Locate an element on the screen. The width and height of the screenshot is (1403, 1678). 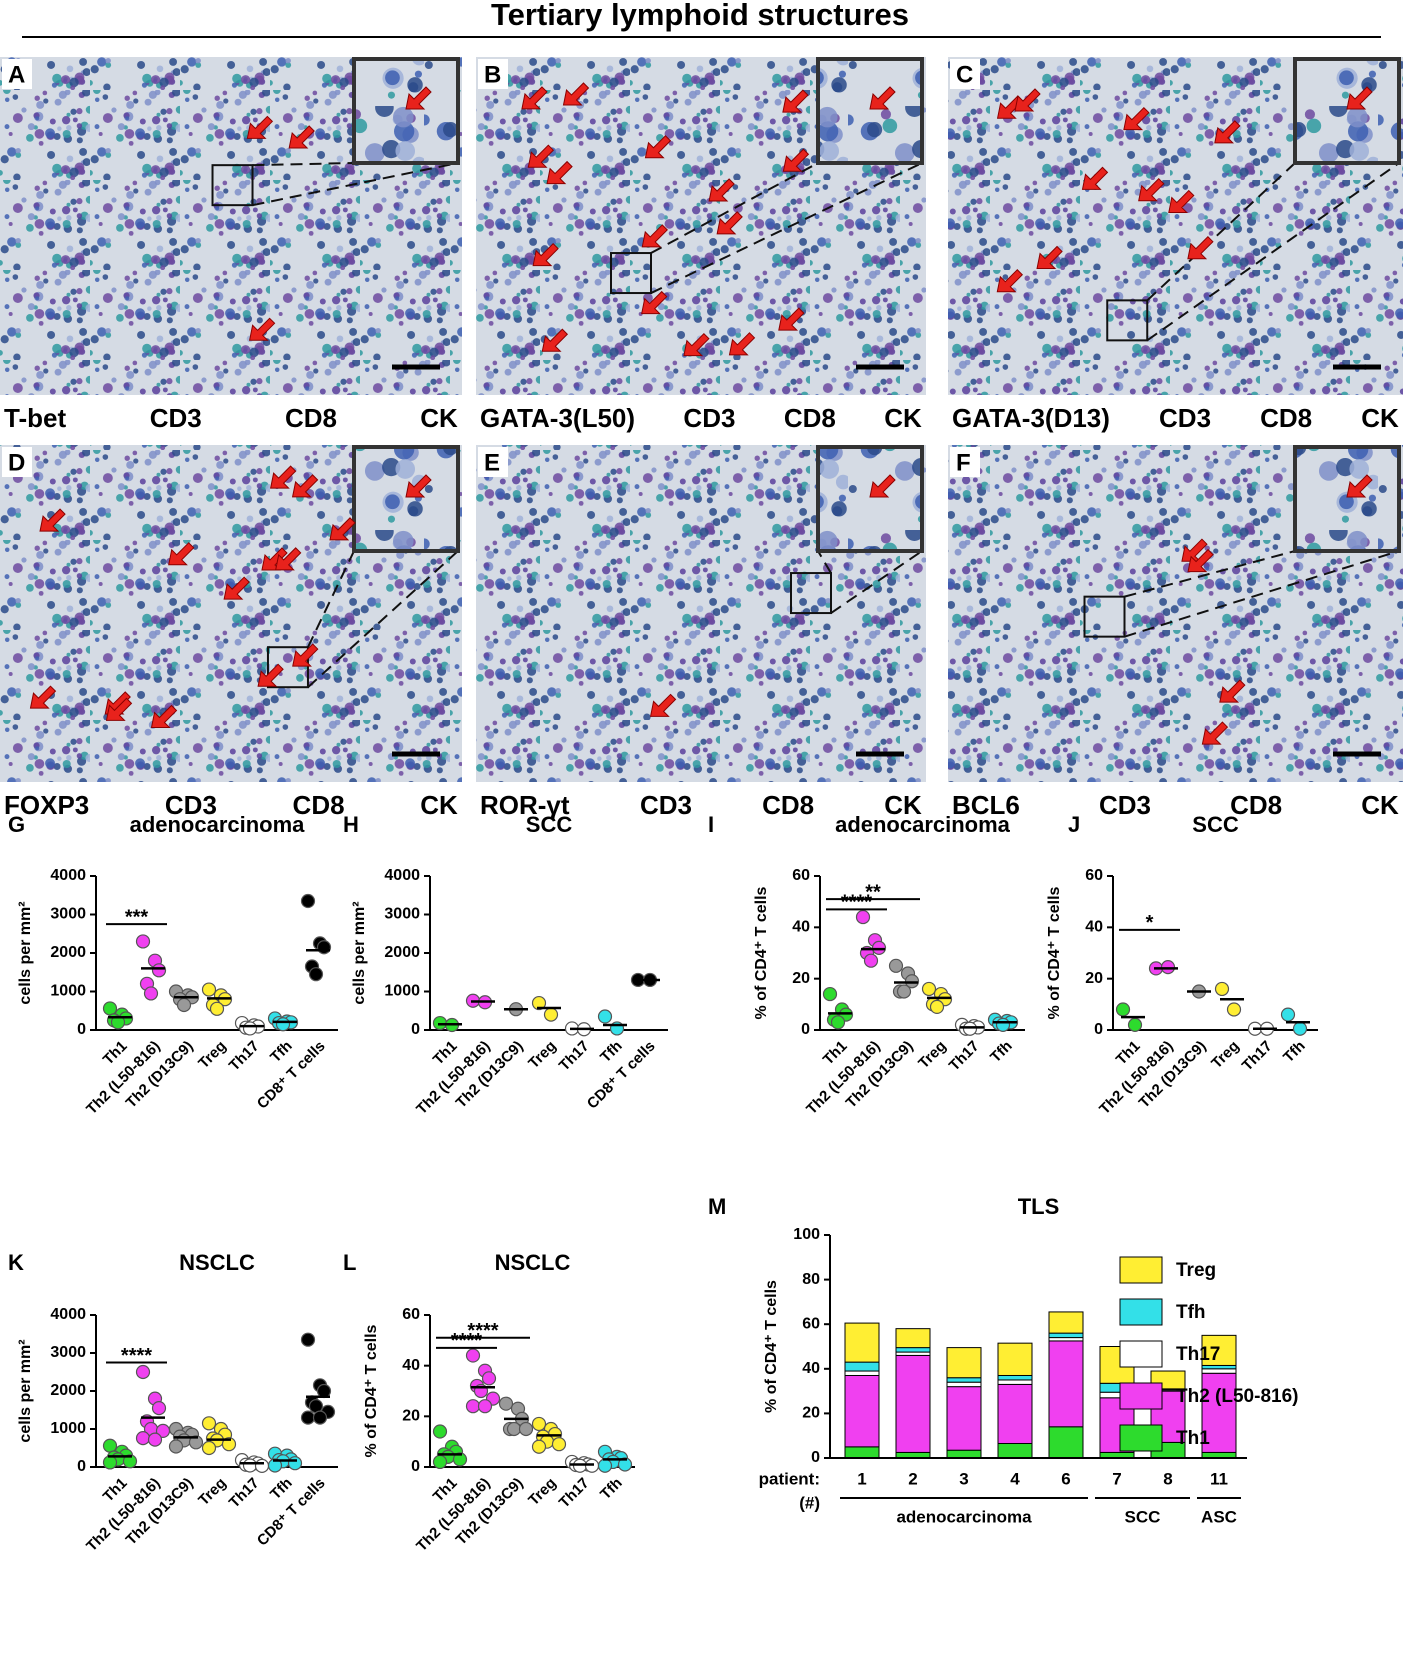
panel-letter: C is located at coordinates (964, 74).